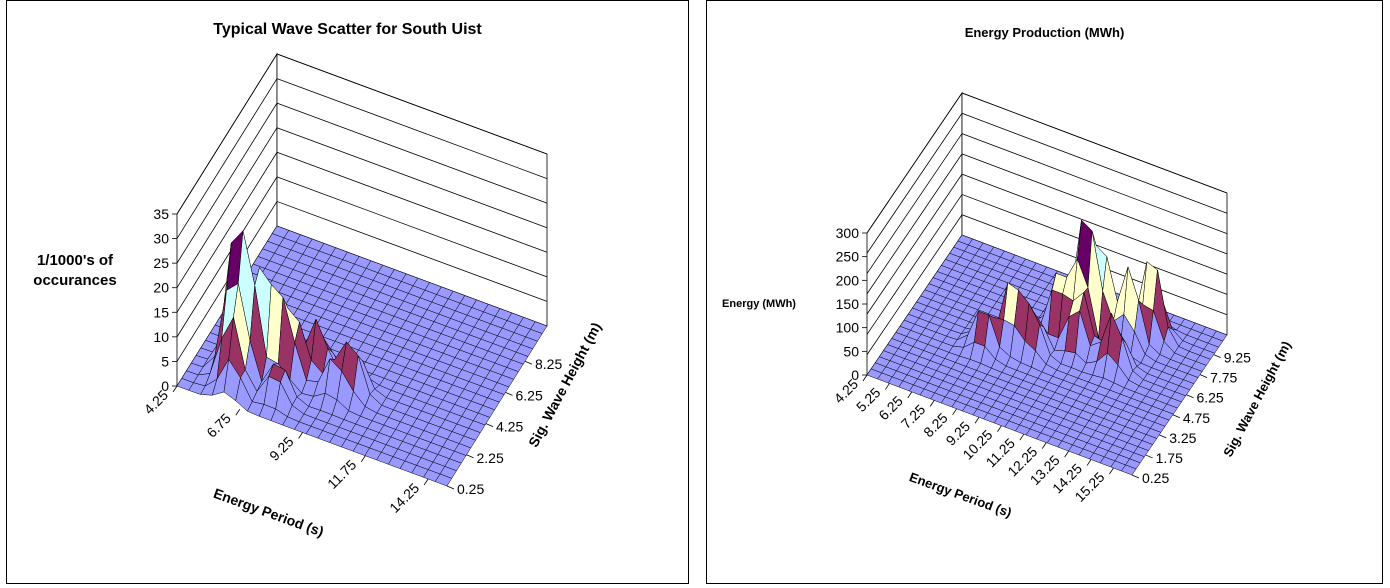 The width and height of the screenshot is (1390, 588). I want to click on x-tick-label: 11.75, so click(342, 474).